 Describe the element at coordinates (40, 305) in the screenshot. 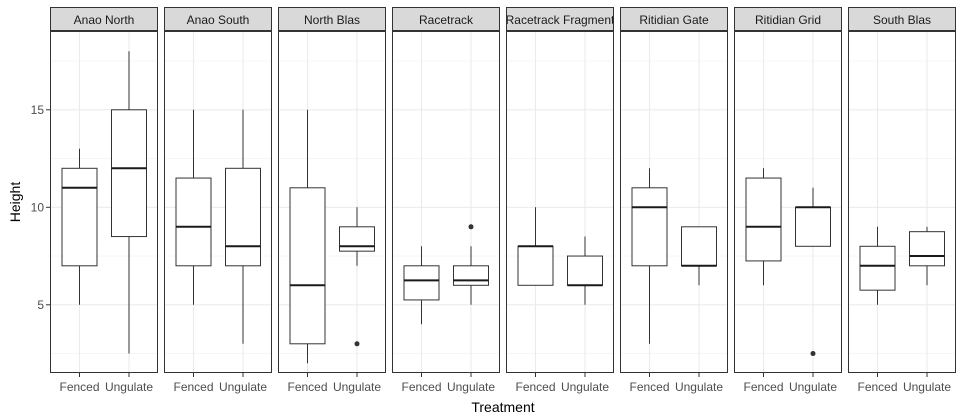

I see `y-tick-label: 5` at that location.